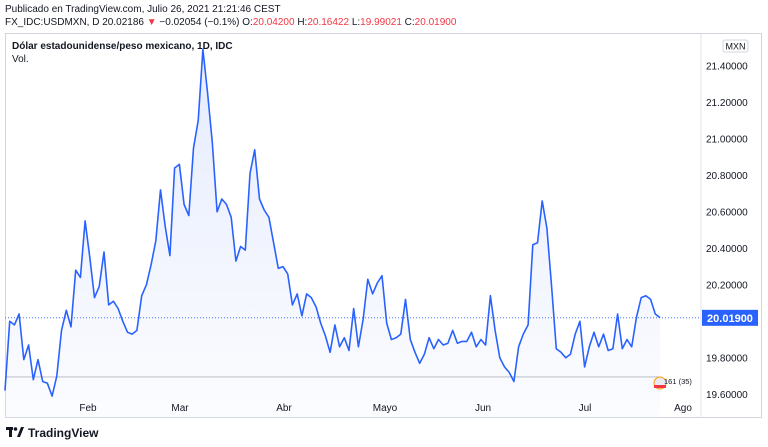  I want to click on y-tick-label: 20.60000, so click(727, 212).